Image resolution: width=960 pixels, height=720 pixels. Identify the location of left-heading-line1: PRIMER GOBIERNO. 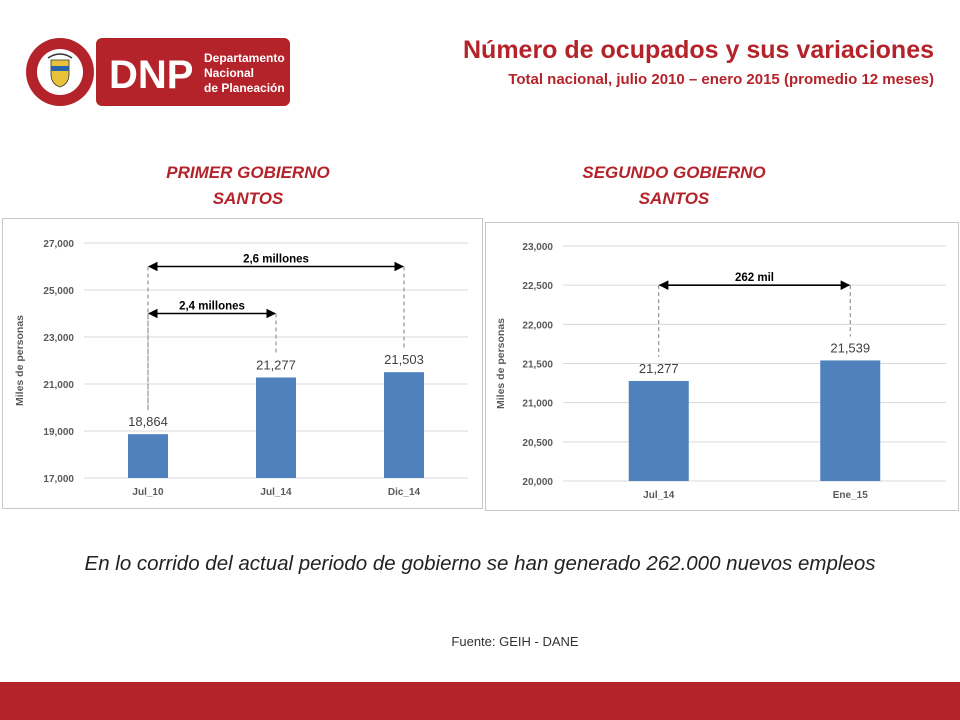
(248, 172).